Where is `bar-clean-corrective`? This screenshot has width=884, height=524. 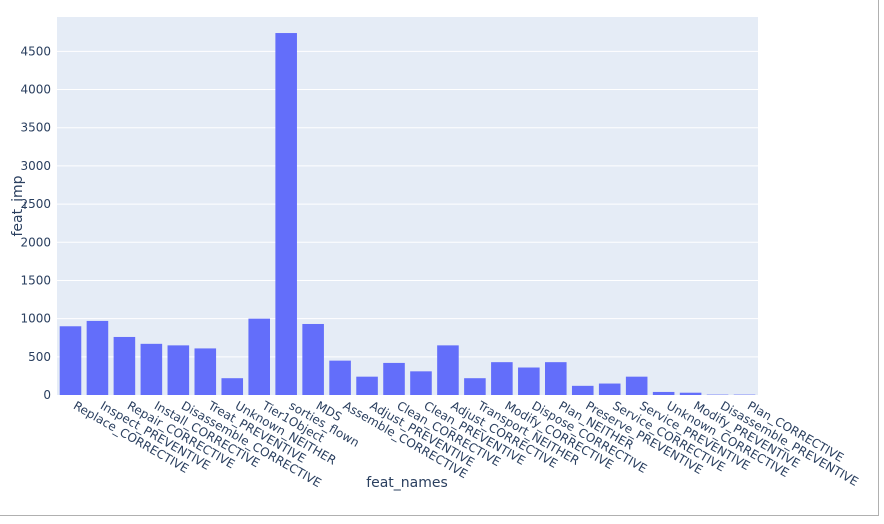 bar-clean-corrective is located at coordinates (394, 379).